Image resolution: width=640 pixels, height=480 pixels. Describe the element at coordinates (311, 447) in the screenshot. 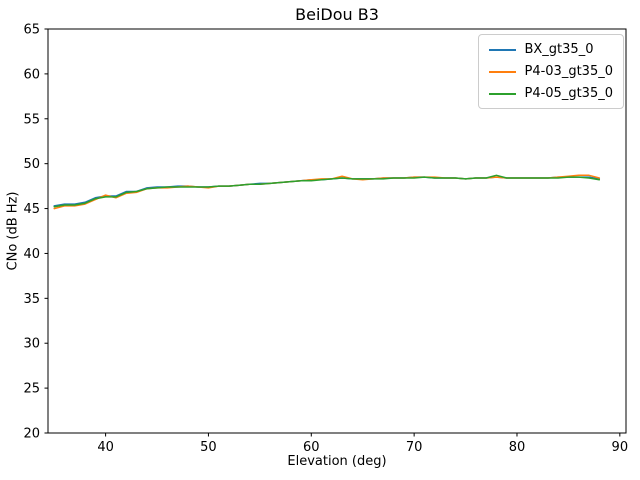

I see `x-tick-label: 60` at that location.